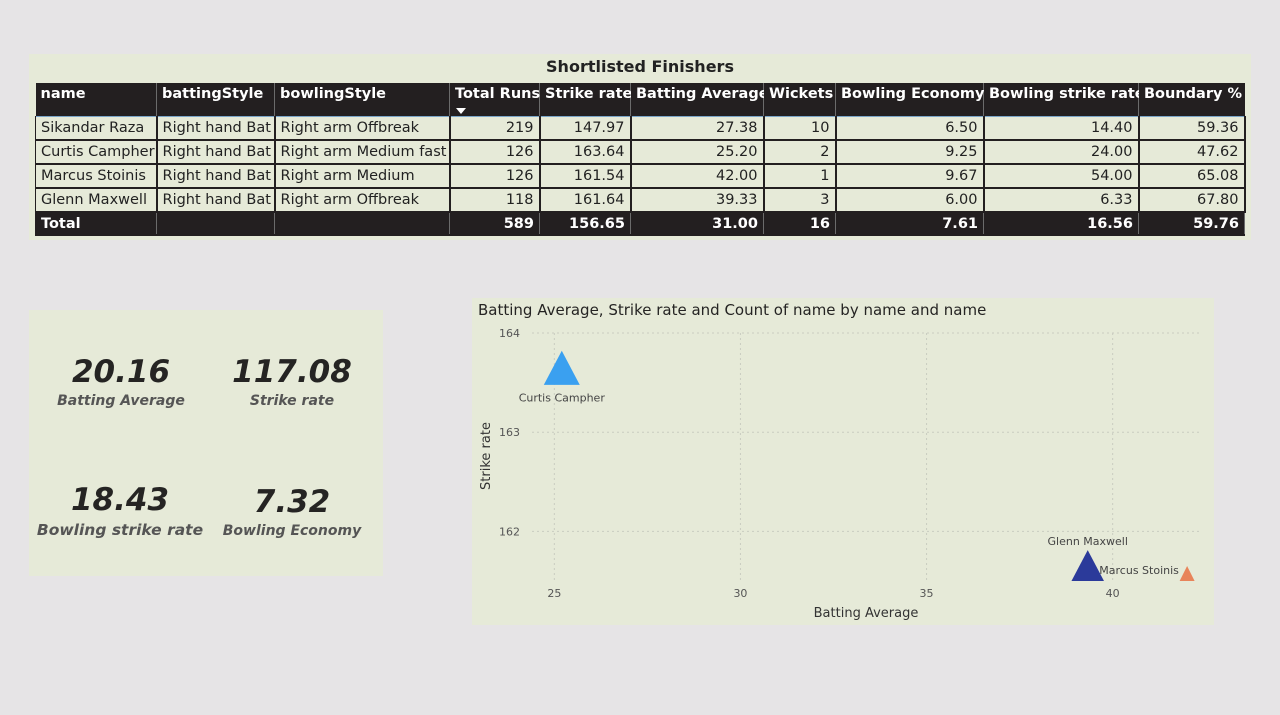  Describe the element at coordinates (120, 530) in the screenshot. I see `kpi-bowling-strike-rate-label: Bowling strike rate` at that location.